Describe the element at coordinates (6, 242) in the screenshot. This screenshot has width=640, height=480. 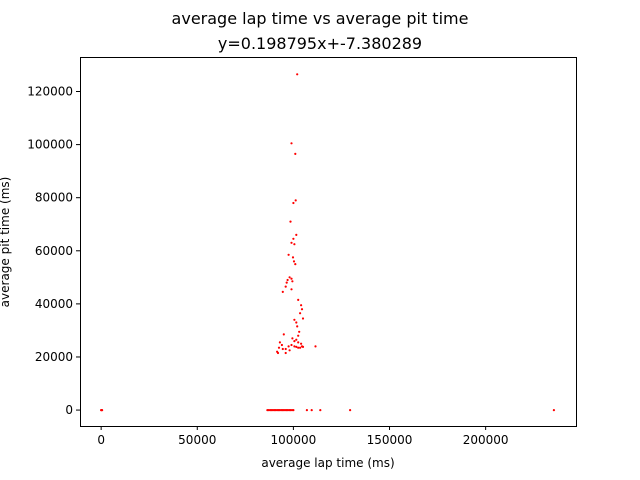
I see `y-axis-label: average pit time (ms)` at that location.